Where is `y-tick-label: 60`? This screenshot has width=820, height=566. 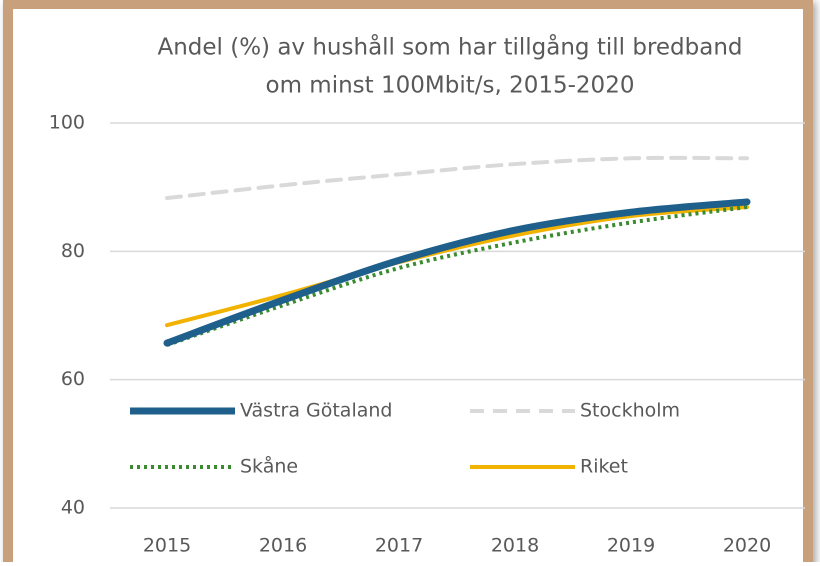 y-tick-label: 60 is located at coordinates (73, 379).